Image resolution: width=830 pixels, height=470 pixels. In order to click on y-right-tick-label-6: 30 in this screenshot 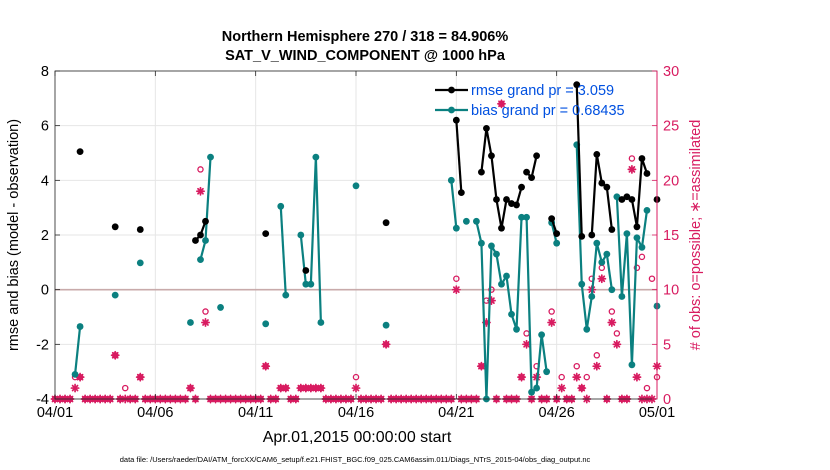, I will do `click(671, 72)`.